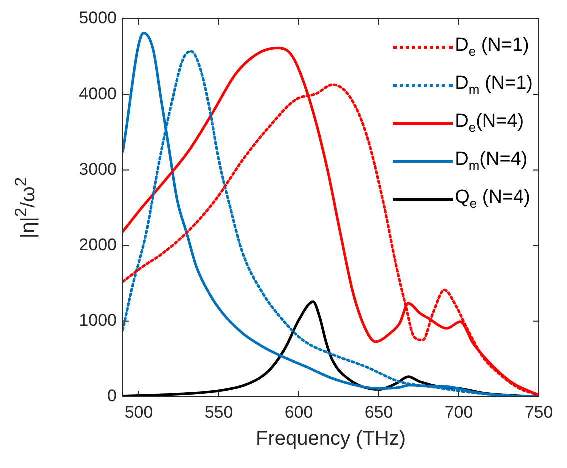 The image size is (567, 468). Describe the element at coordinates (219, 412) in the screenshot. I see `x-tick-label: 550` at that location.